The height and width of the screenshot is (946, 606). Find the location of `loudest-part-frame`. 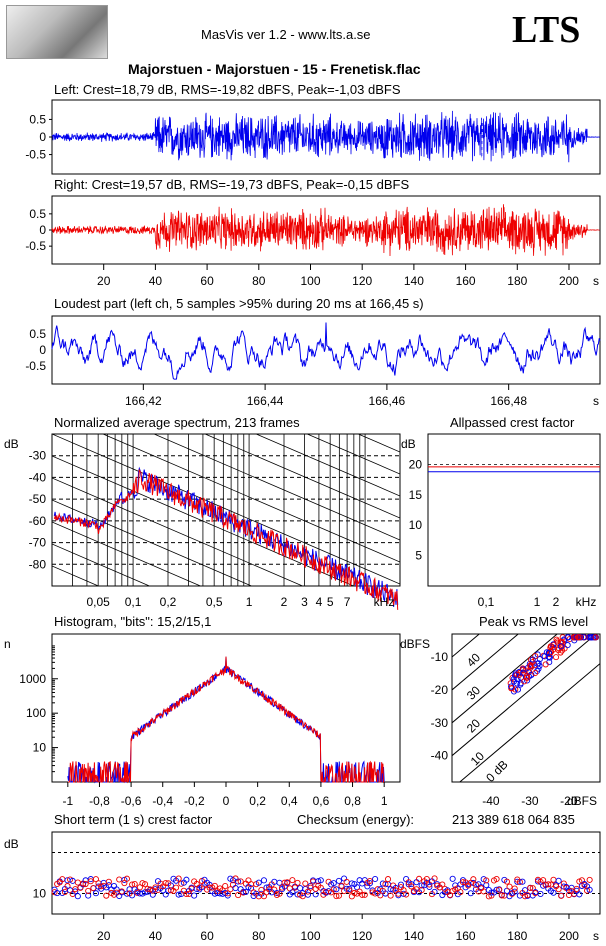

loudest-part-frame is located at coordinates (326, 350).